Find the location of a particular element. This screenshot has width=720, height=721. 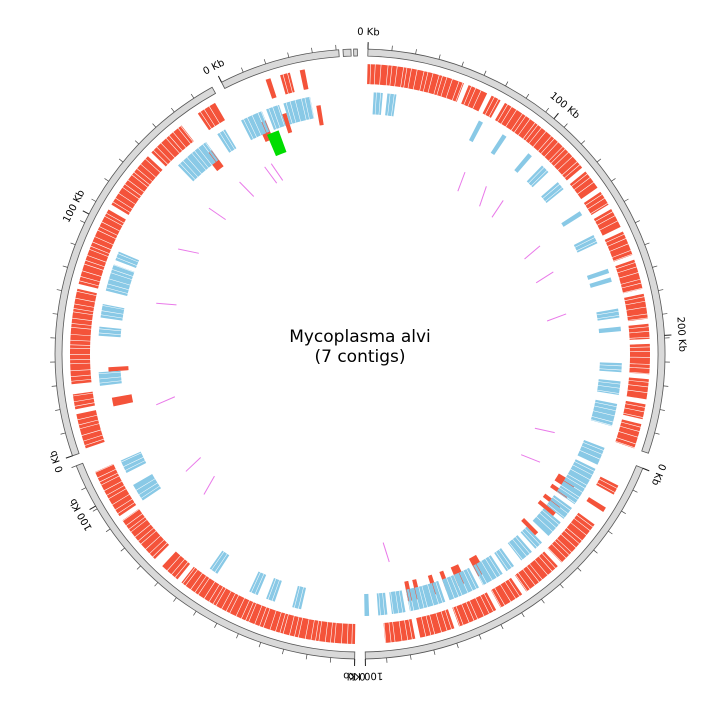

contig-count: (7 contigs) is located at coordinates (359, 357).